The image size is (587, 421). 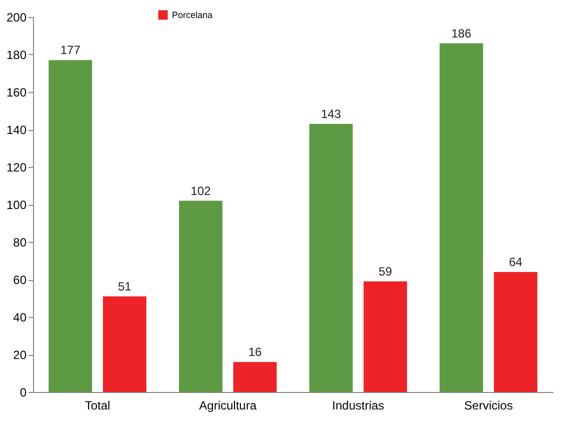 I want to click on y-tick-label: 180, so click(x=16, y=55).